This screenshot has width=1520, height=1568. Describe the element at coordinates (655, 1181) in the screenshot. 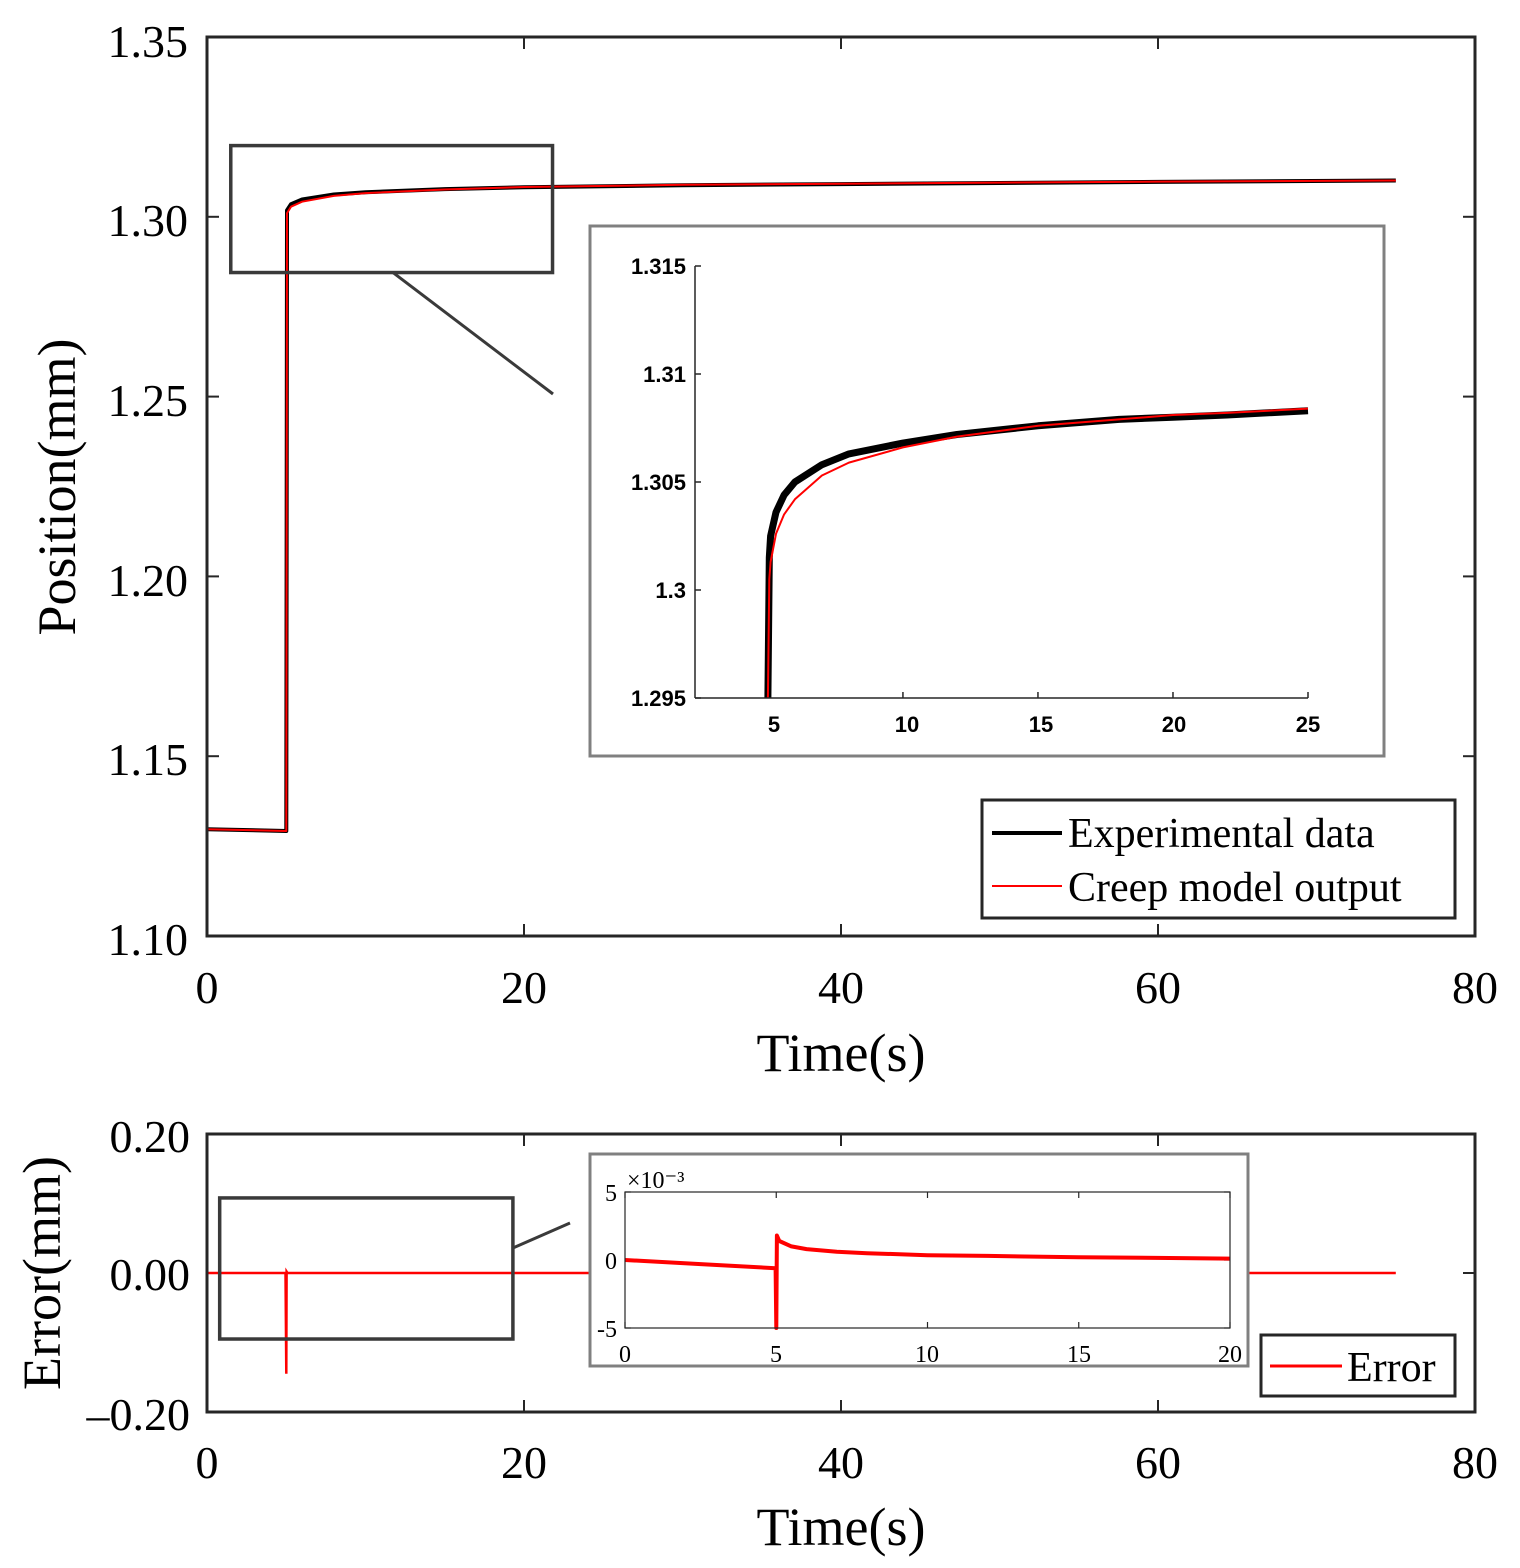

I see `error-inset-exponent-label: ×10⁻³` at that location.